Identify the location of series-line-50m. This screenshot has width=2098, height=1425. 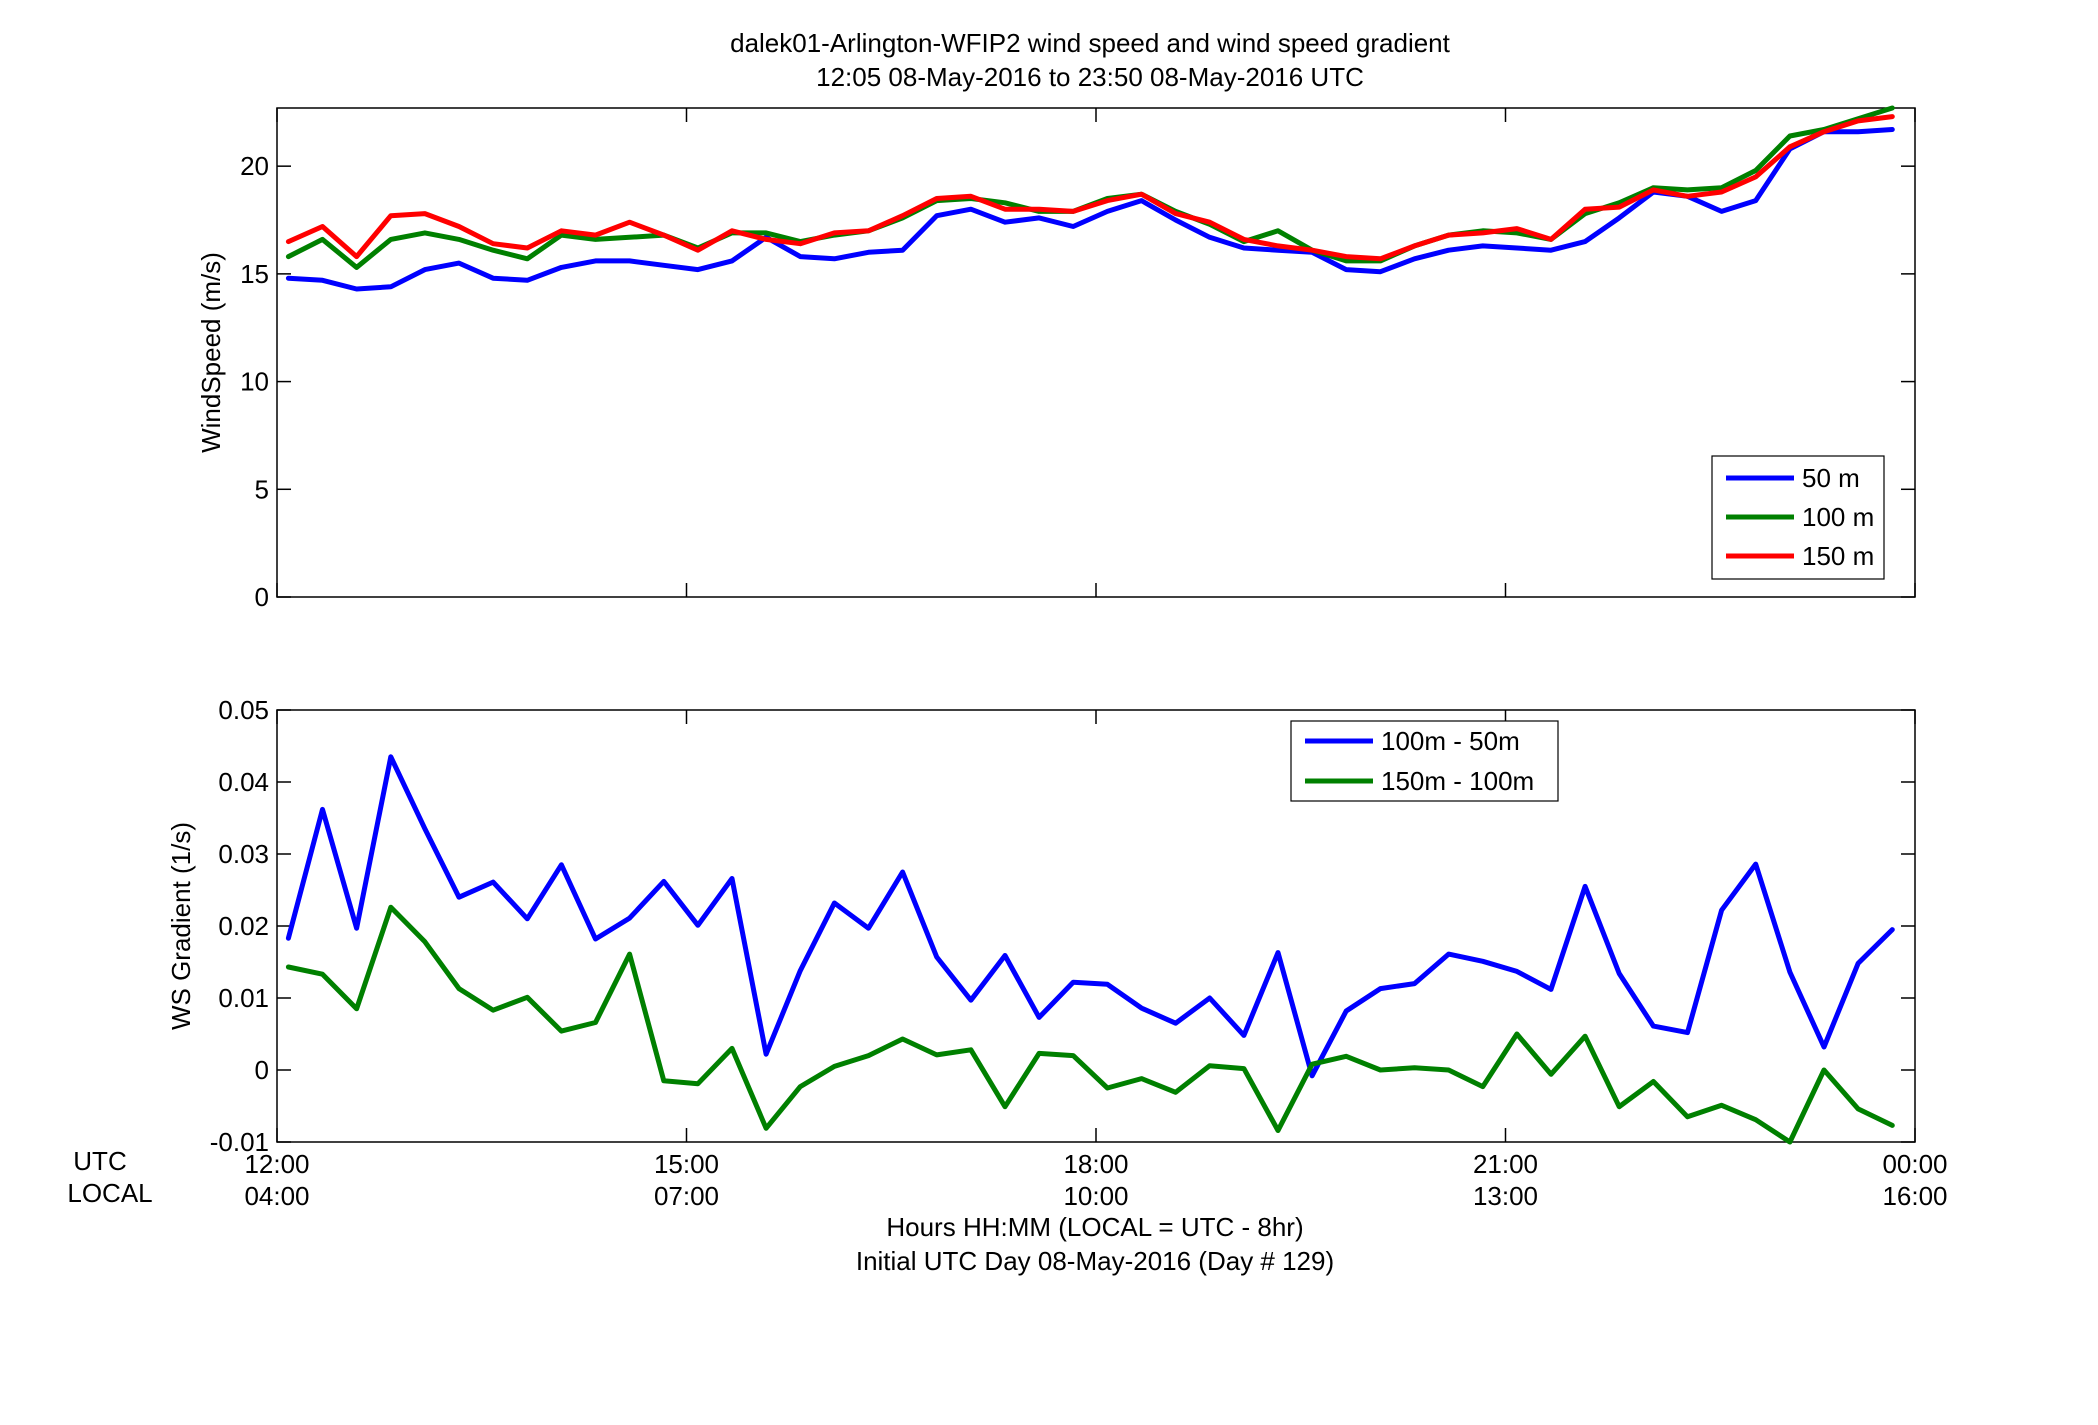
(1090, 209).